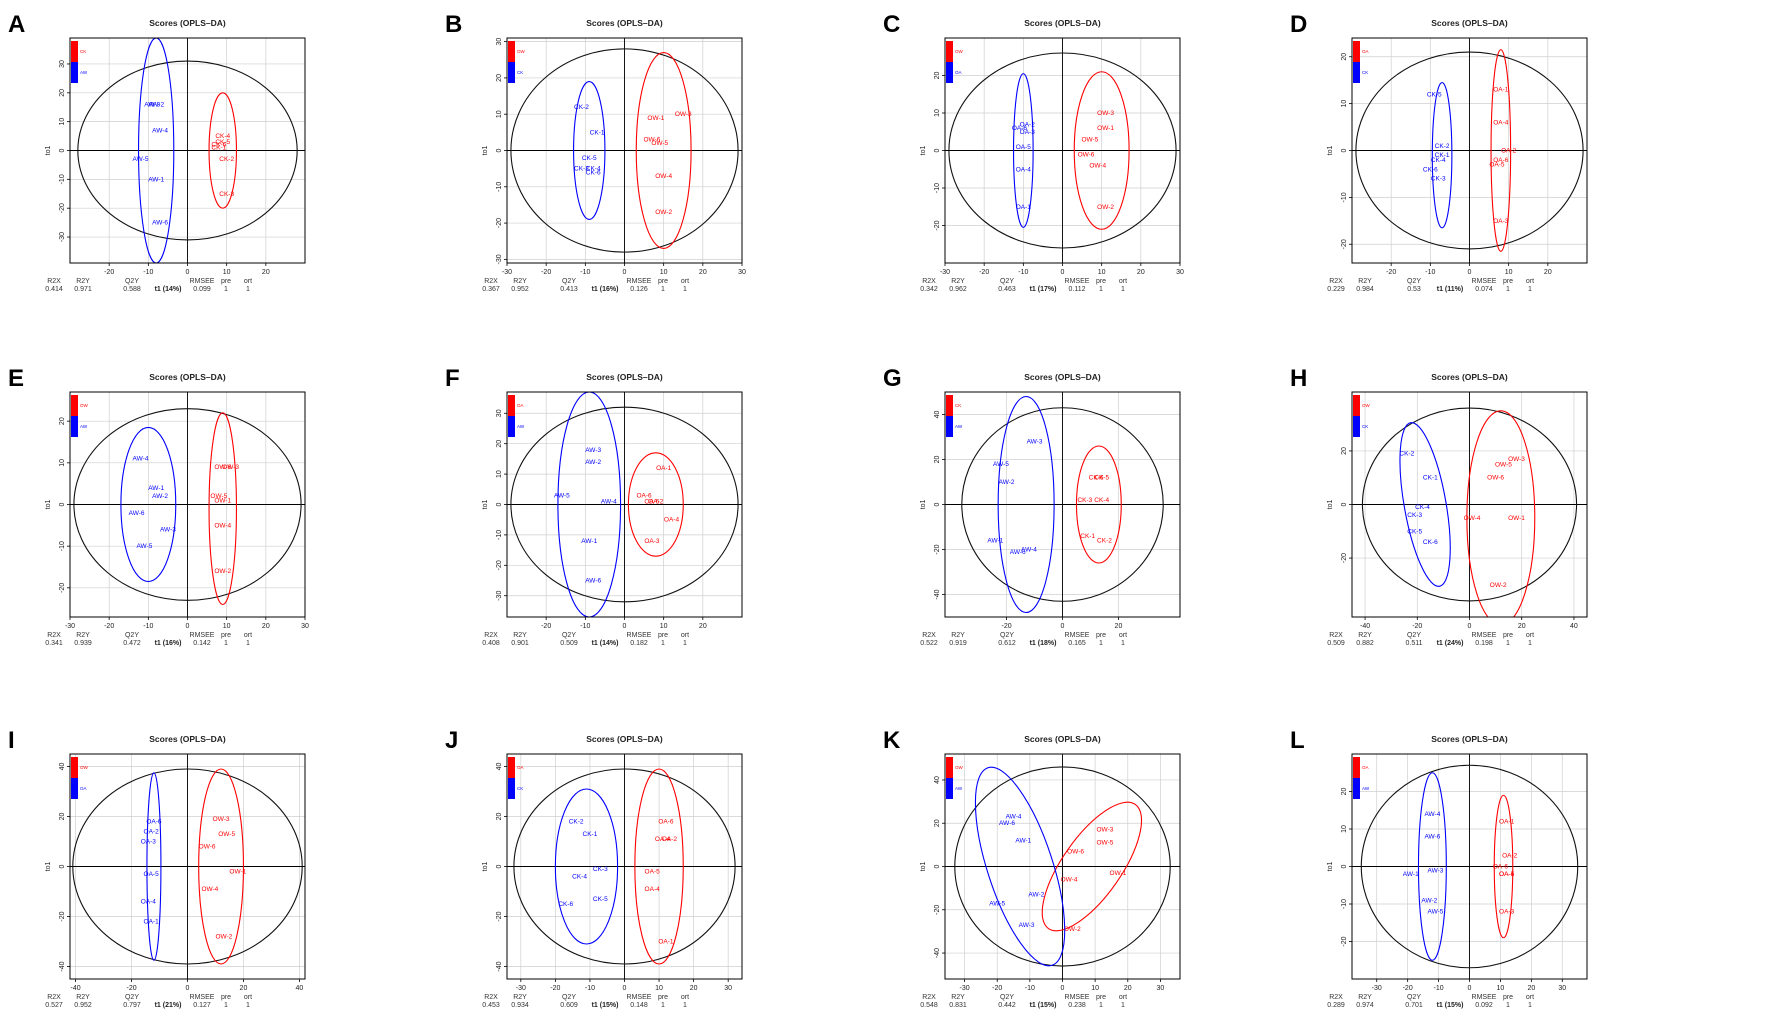 The image size is (1772, 1028). I want to click on point-label: OA-2, so click(152, 832).